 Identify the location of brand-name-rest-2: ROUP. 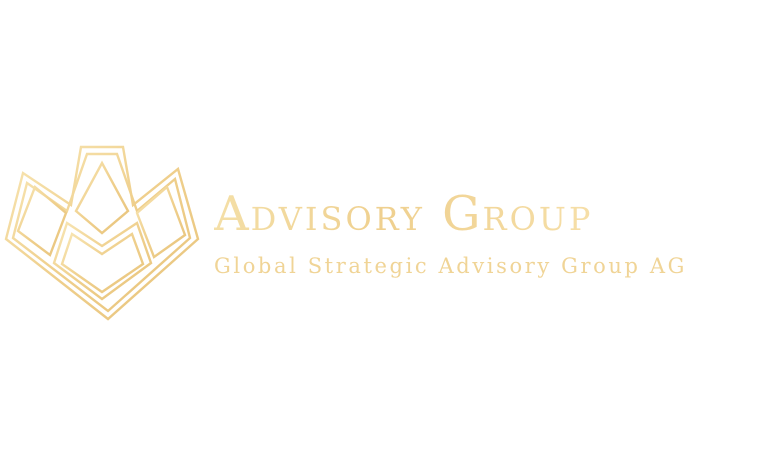
(538, 219).